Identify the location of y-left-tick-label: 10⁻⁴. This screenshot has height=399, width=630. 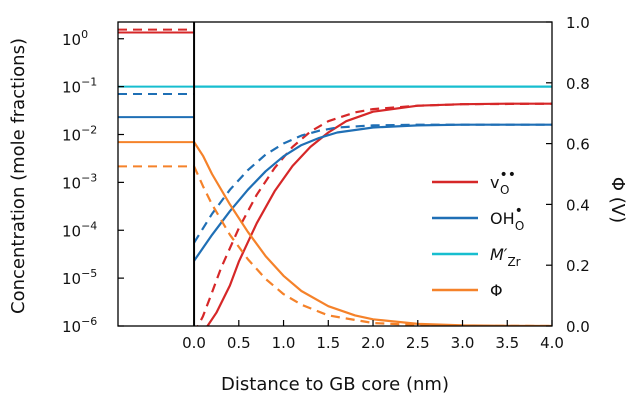
(79, 229).